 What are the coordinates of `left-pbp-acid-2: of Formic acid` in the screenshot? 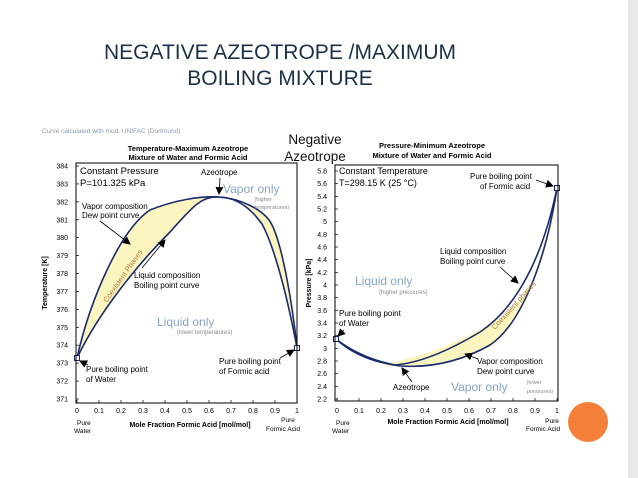 It's located at (244, 371).